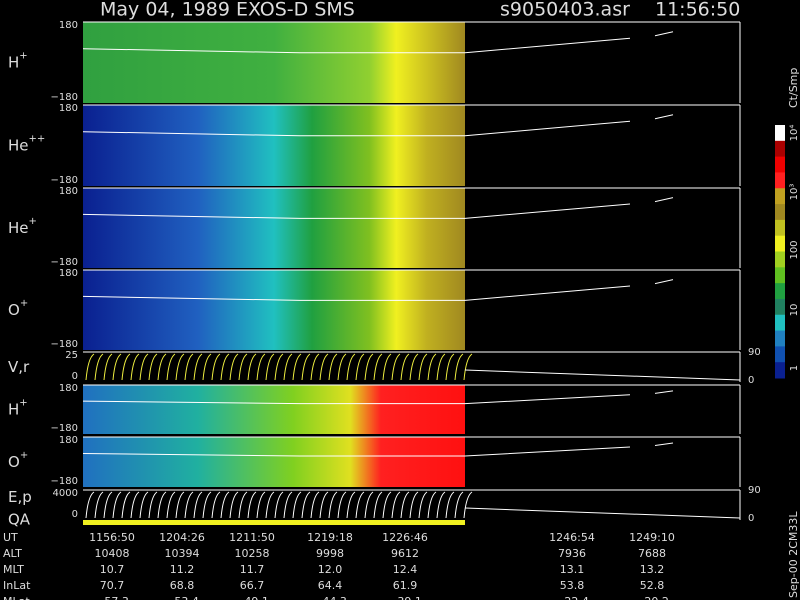  I want to click on label: E,p, so click(20, 497).